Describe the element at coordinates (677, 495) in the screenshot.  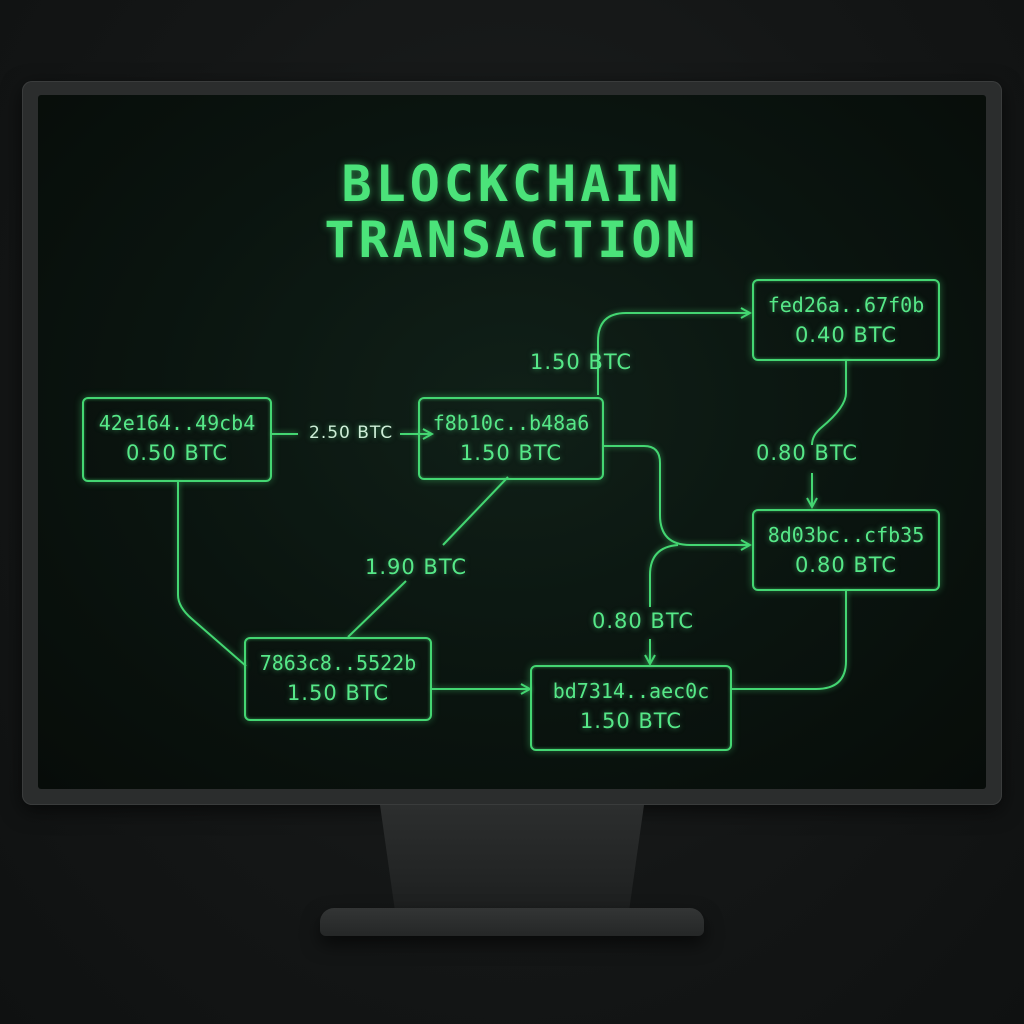
I see `edge-f8b-to-d03` at that location.